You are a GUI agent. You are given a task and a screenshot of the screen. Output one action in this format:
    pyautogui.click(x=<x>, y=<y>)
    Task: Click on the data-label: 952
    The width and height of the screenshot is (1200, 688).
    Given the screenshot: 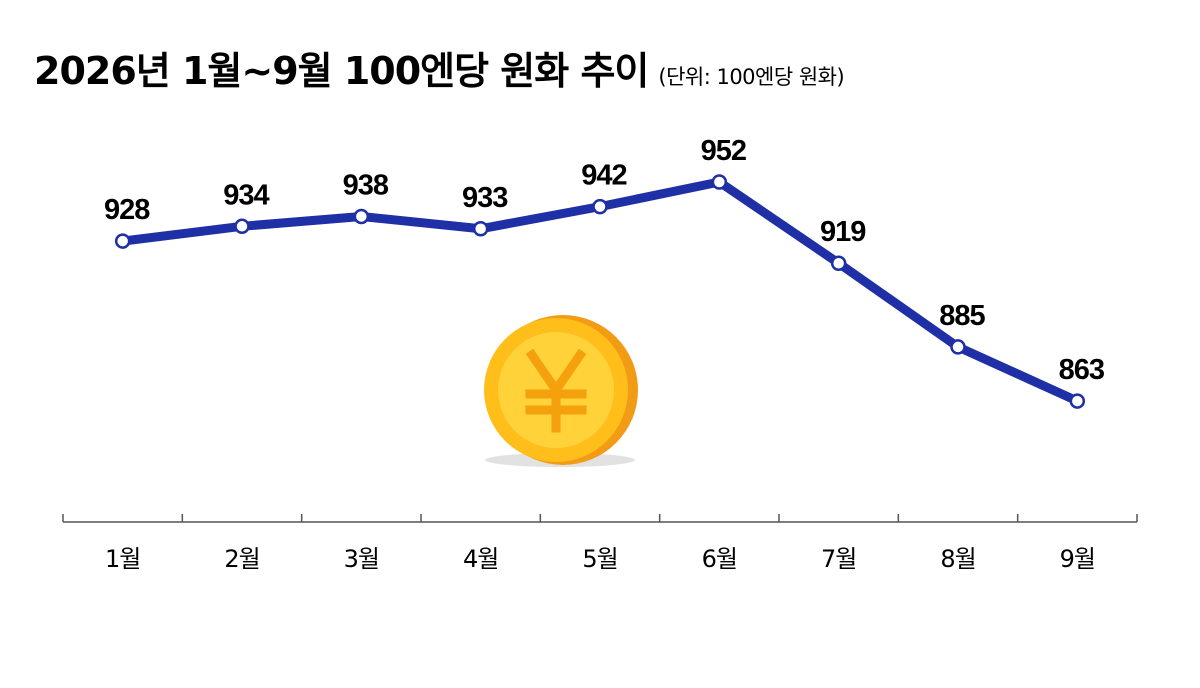 What is the action you would take?
    pyautogui.click(x=723, y=151)
    